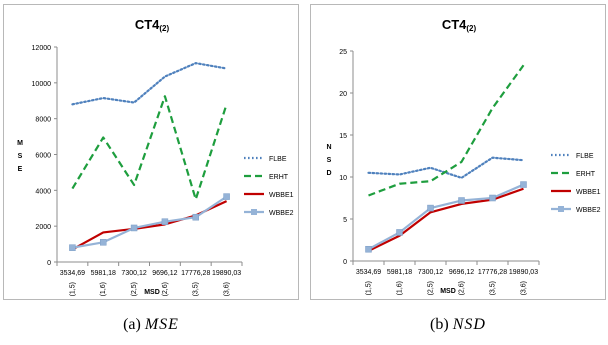 The image size is (608, 345). I want to click on y-axis-label-letter: N, so click(328, 147).